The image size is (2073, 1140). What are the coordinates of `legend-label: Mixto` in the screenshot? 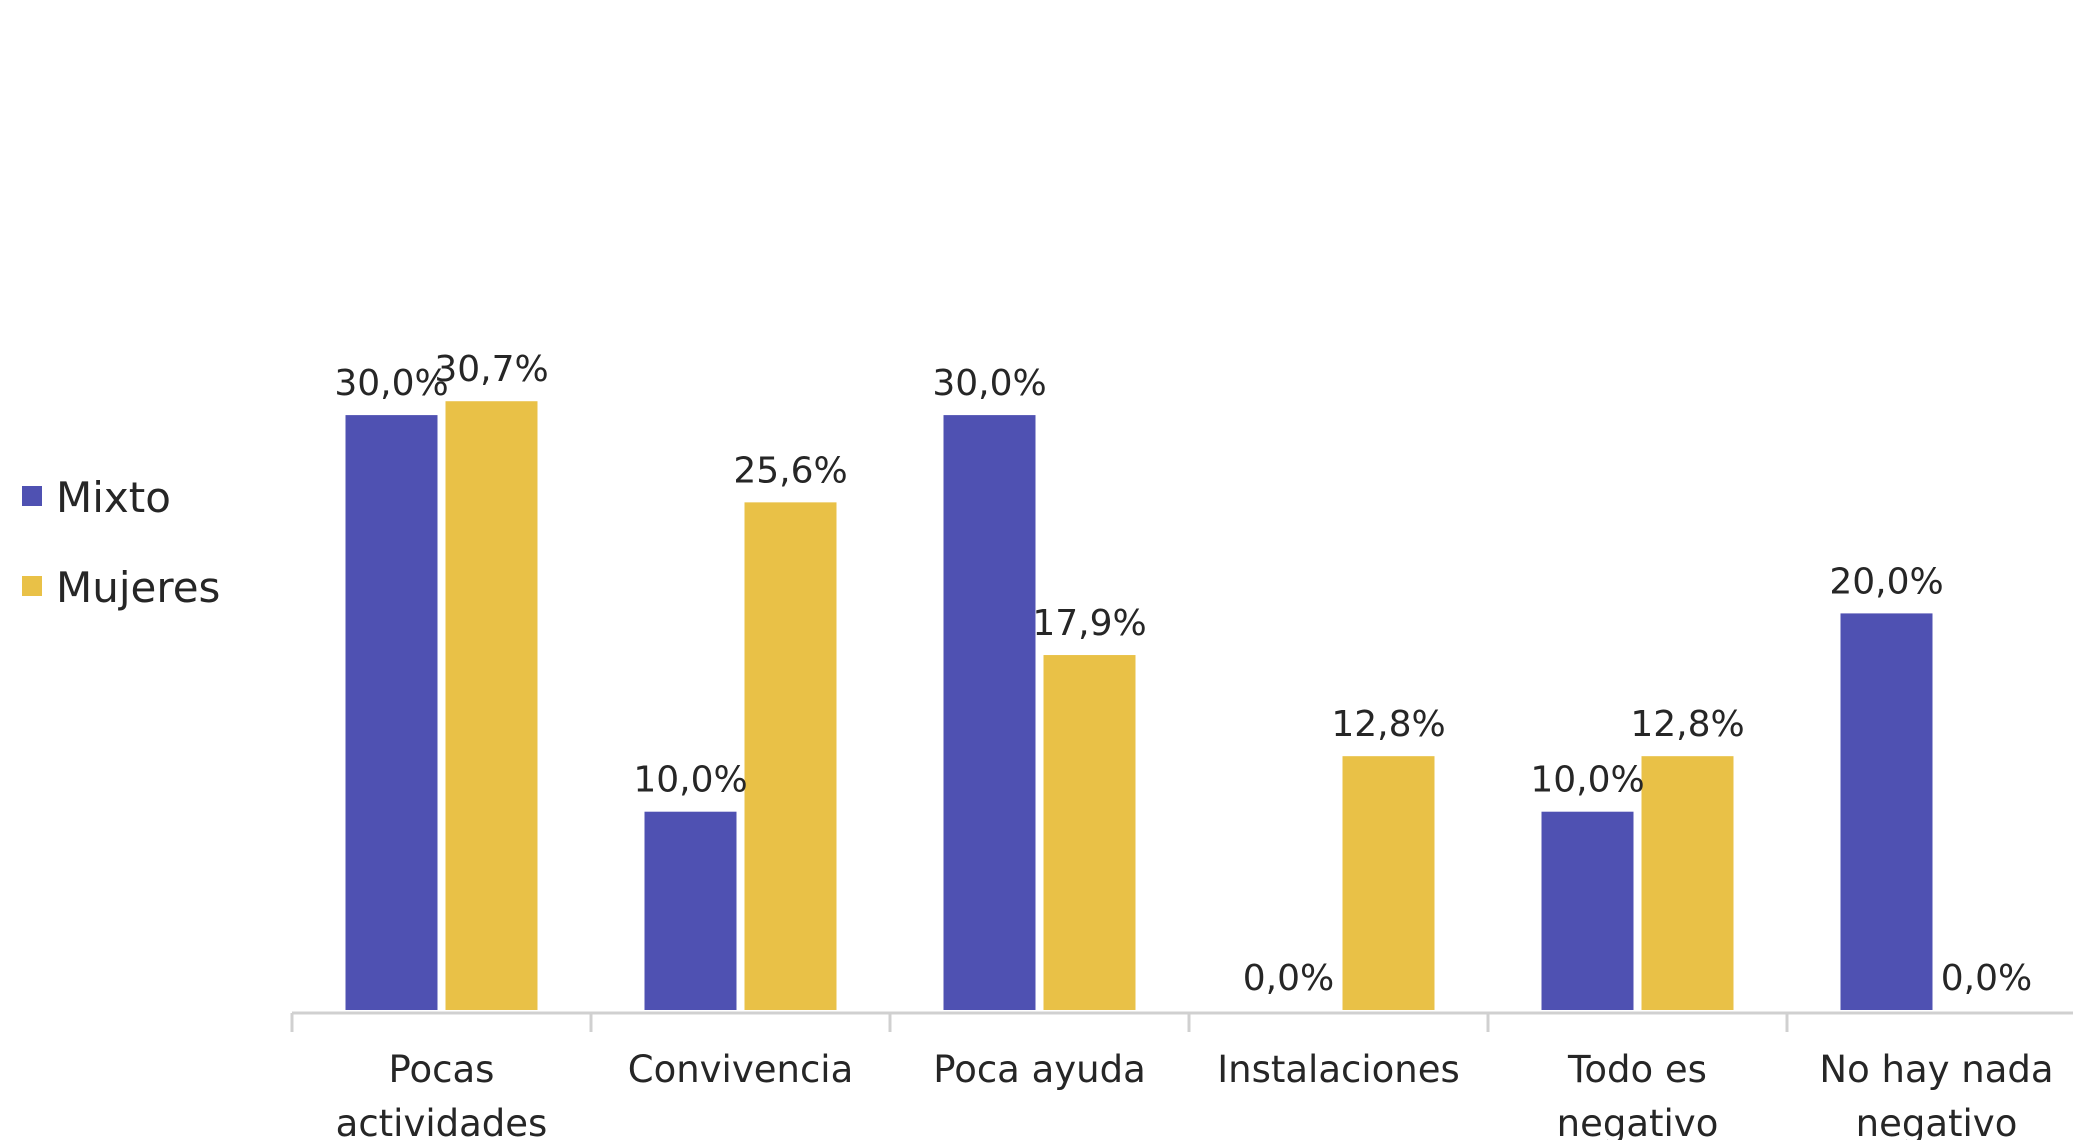 It's located at (113, 497).